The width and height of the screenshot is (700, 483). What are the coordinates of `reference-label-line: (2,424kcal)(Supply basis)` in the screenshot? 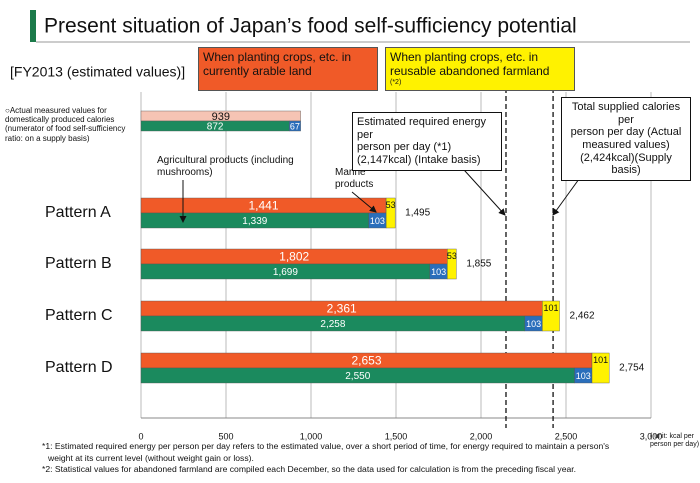 It's located at (626, 164).